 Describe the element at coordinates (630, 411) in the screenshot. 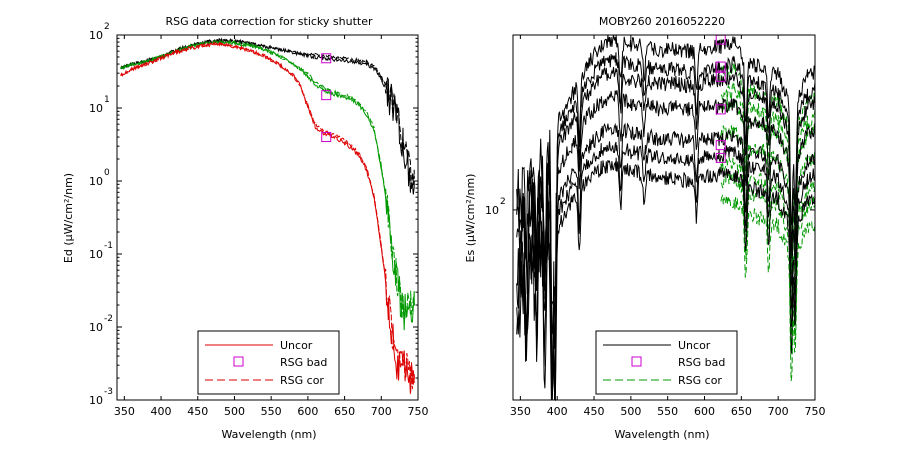

I see `right-x-tick-label-500: 500` at that location.